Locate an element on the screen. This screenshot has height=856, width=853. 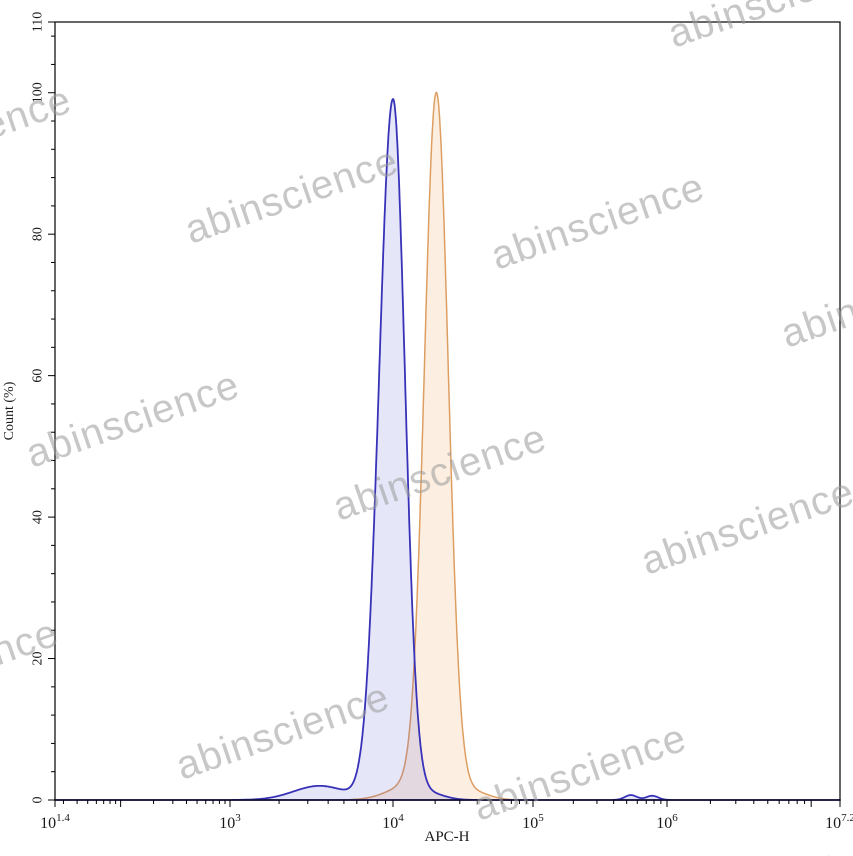
y-tick-label: 80 is located at coordinates (38, 234).